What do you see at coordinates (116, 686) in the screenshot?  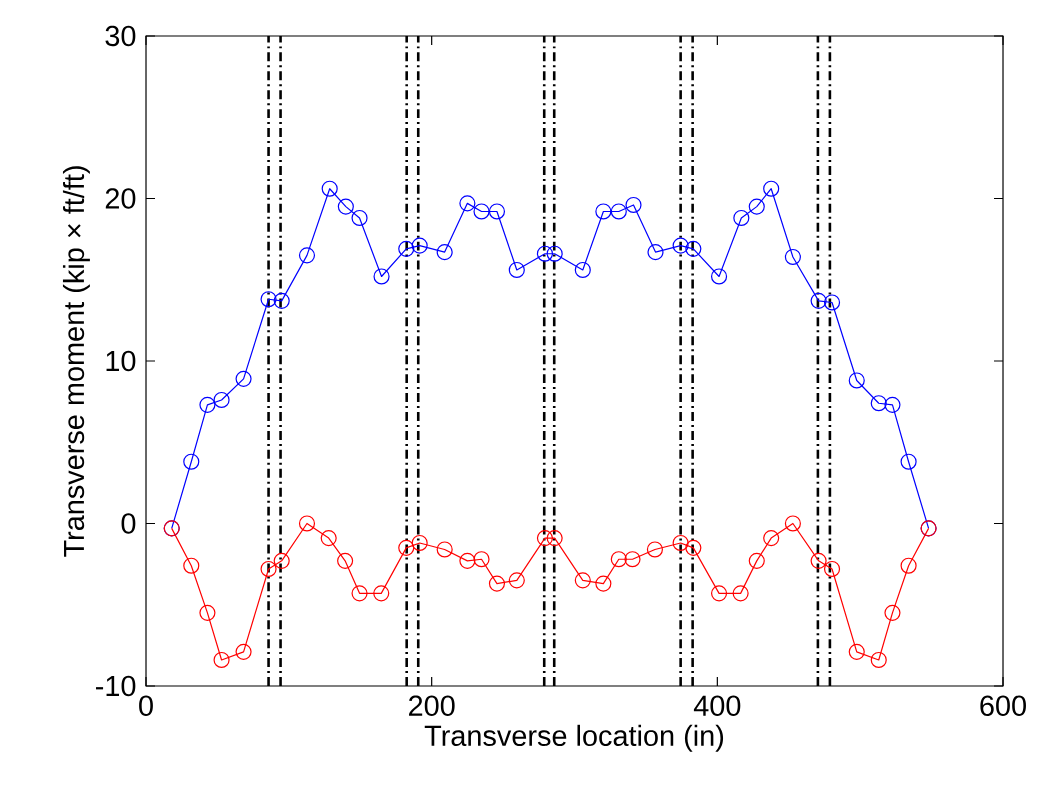 I see `y-tick-label: -10` at bounding box center [116, 686].